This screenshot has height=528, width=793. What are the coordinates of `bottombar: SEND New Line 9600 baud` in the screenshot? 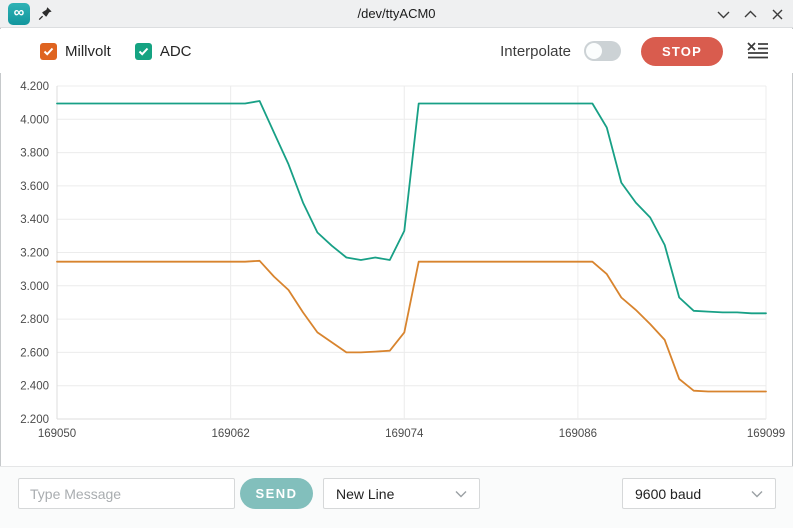 It's located at (396, 497).